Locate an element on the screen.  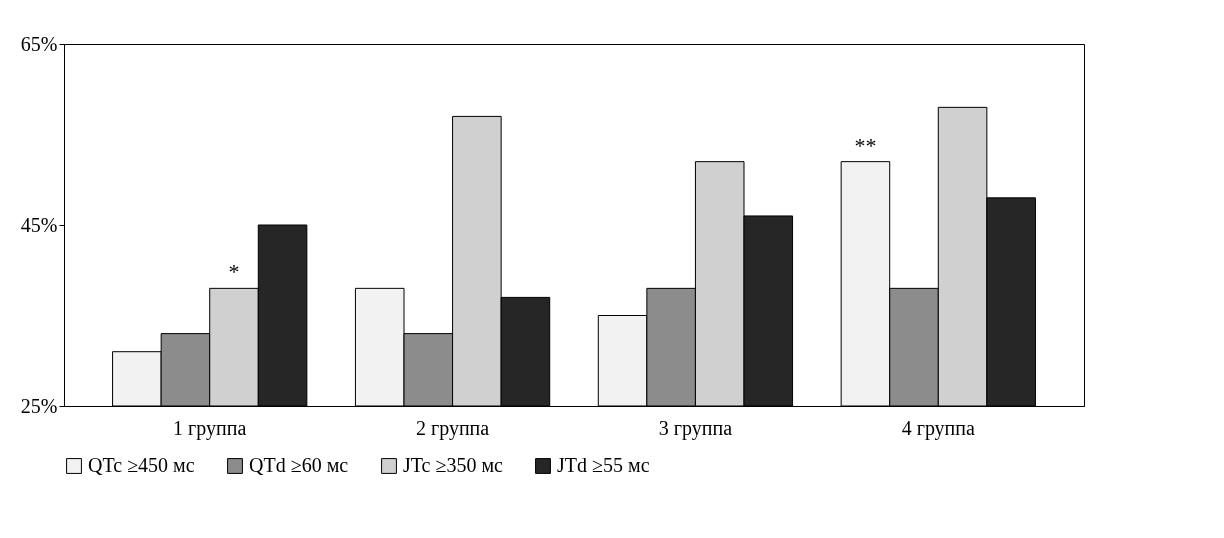
x-tick-label: 3 группа is located at coordinates (695, 428).